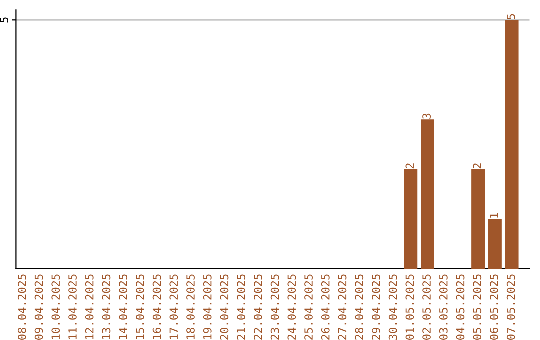 Image resolution: width=540 pixels, height=340 pixels. I want to click on x-tick-label: 20.04.2025, so click(224, 307).